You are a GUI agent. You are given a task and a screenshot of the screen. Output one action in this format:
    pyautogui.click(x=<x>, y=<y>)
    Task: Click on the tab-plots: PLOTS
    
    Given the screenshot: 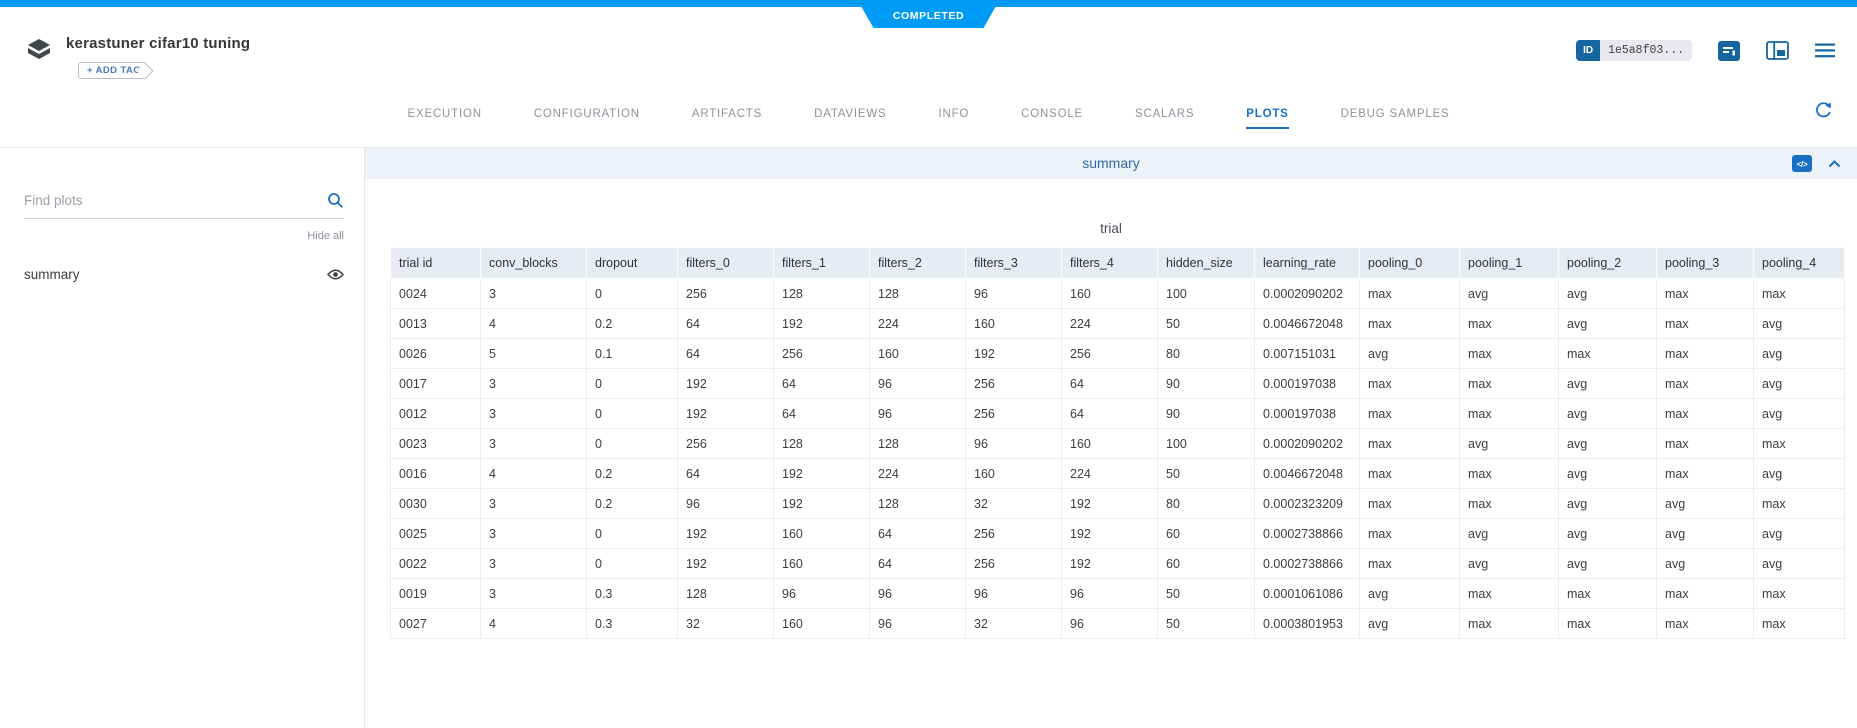 What is the action you would take?
    pyautogui.click(x=1267, y=116)
    